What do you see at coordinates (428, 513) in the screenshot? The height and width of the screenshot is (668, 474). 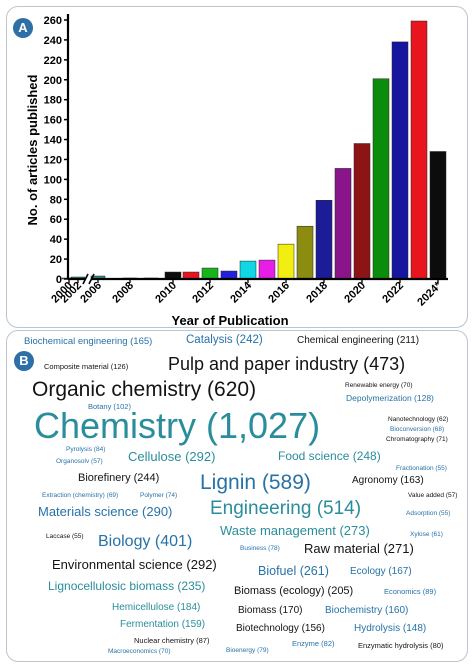 I see `cloud-term: Adsorption (55)` at bounding box center [428, 513].